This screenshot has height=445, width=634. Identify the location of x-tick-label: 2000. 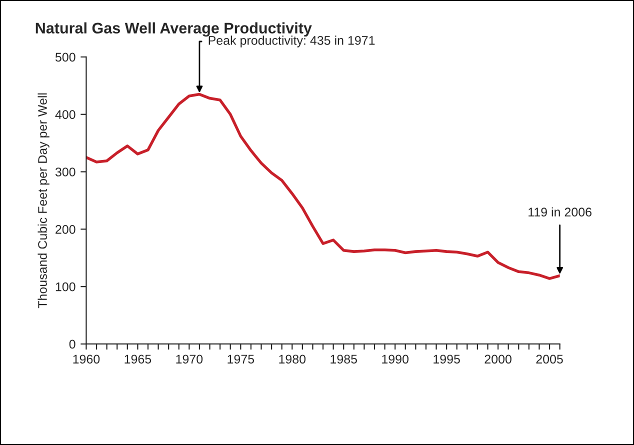
(498, 359).